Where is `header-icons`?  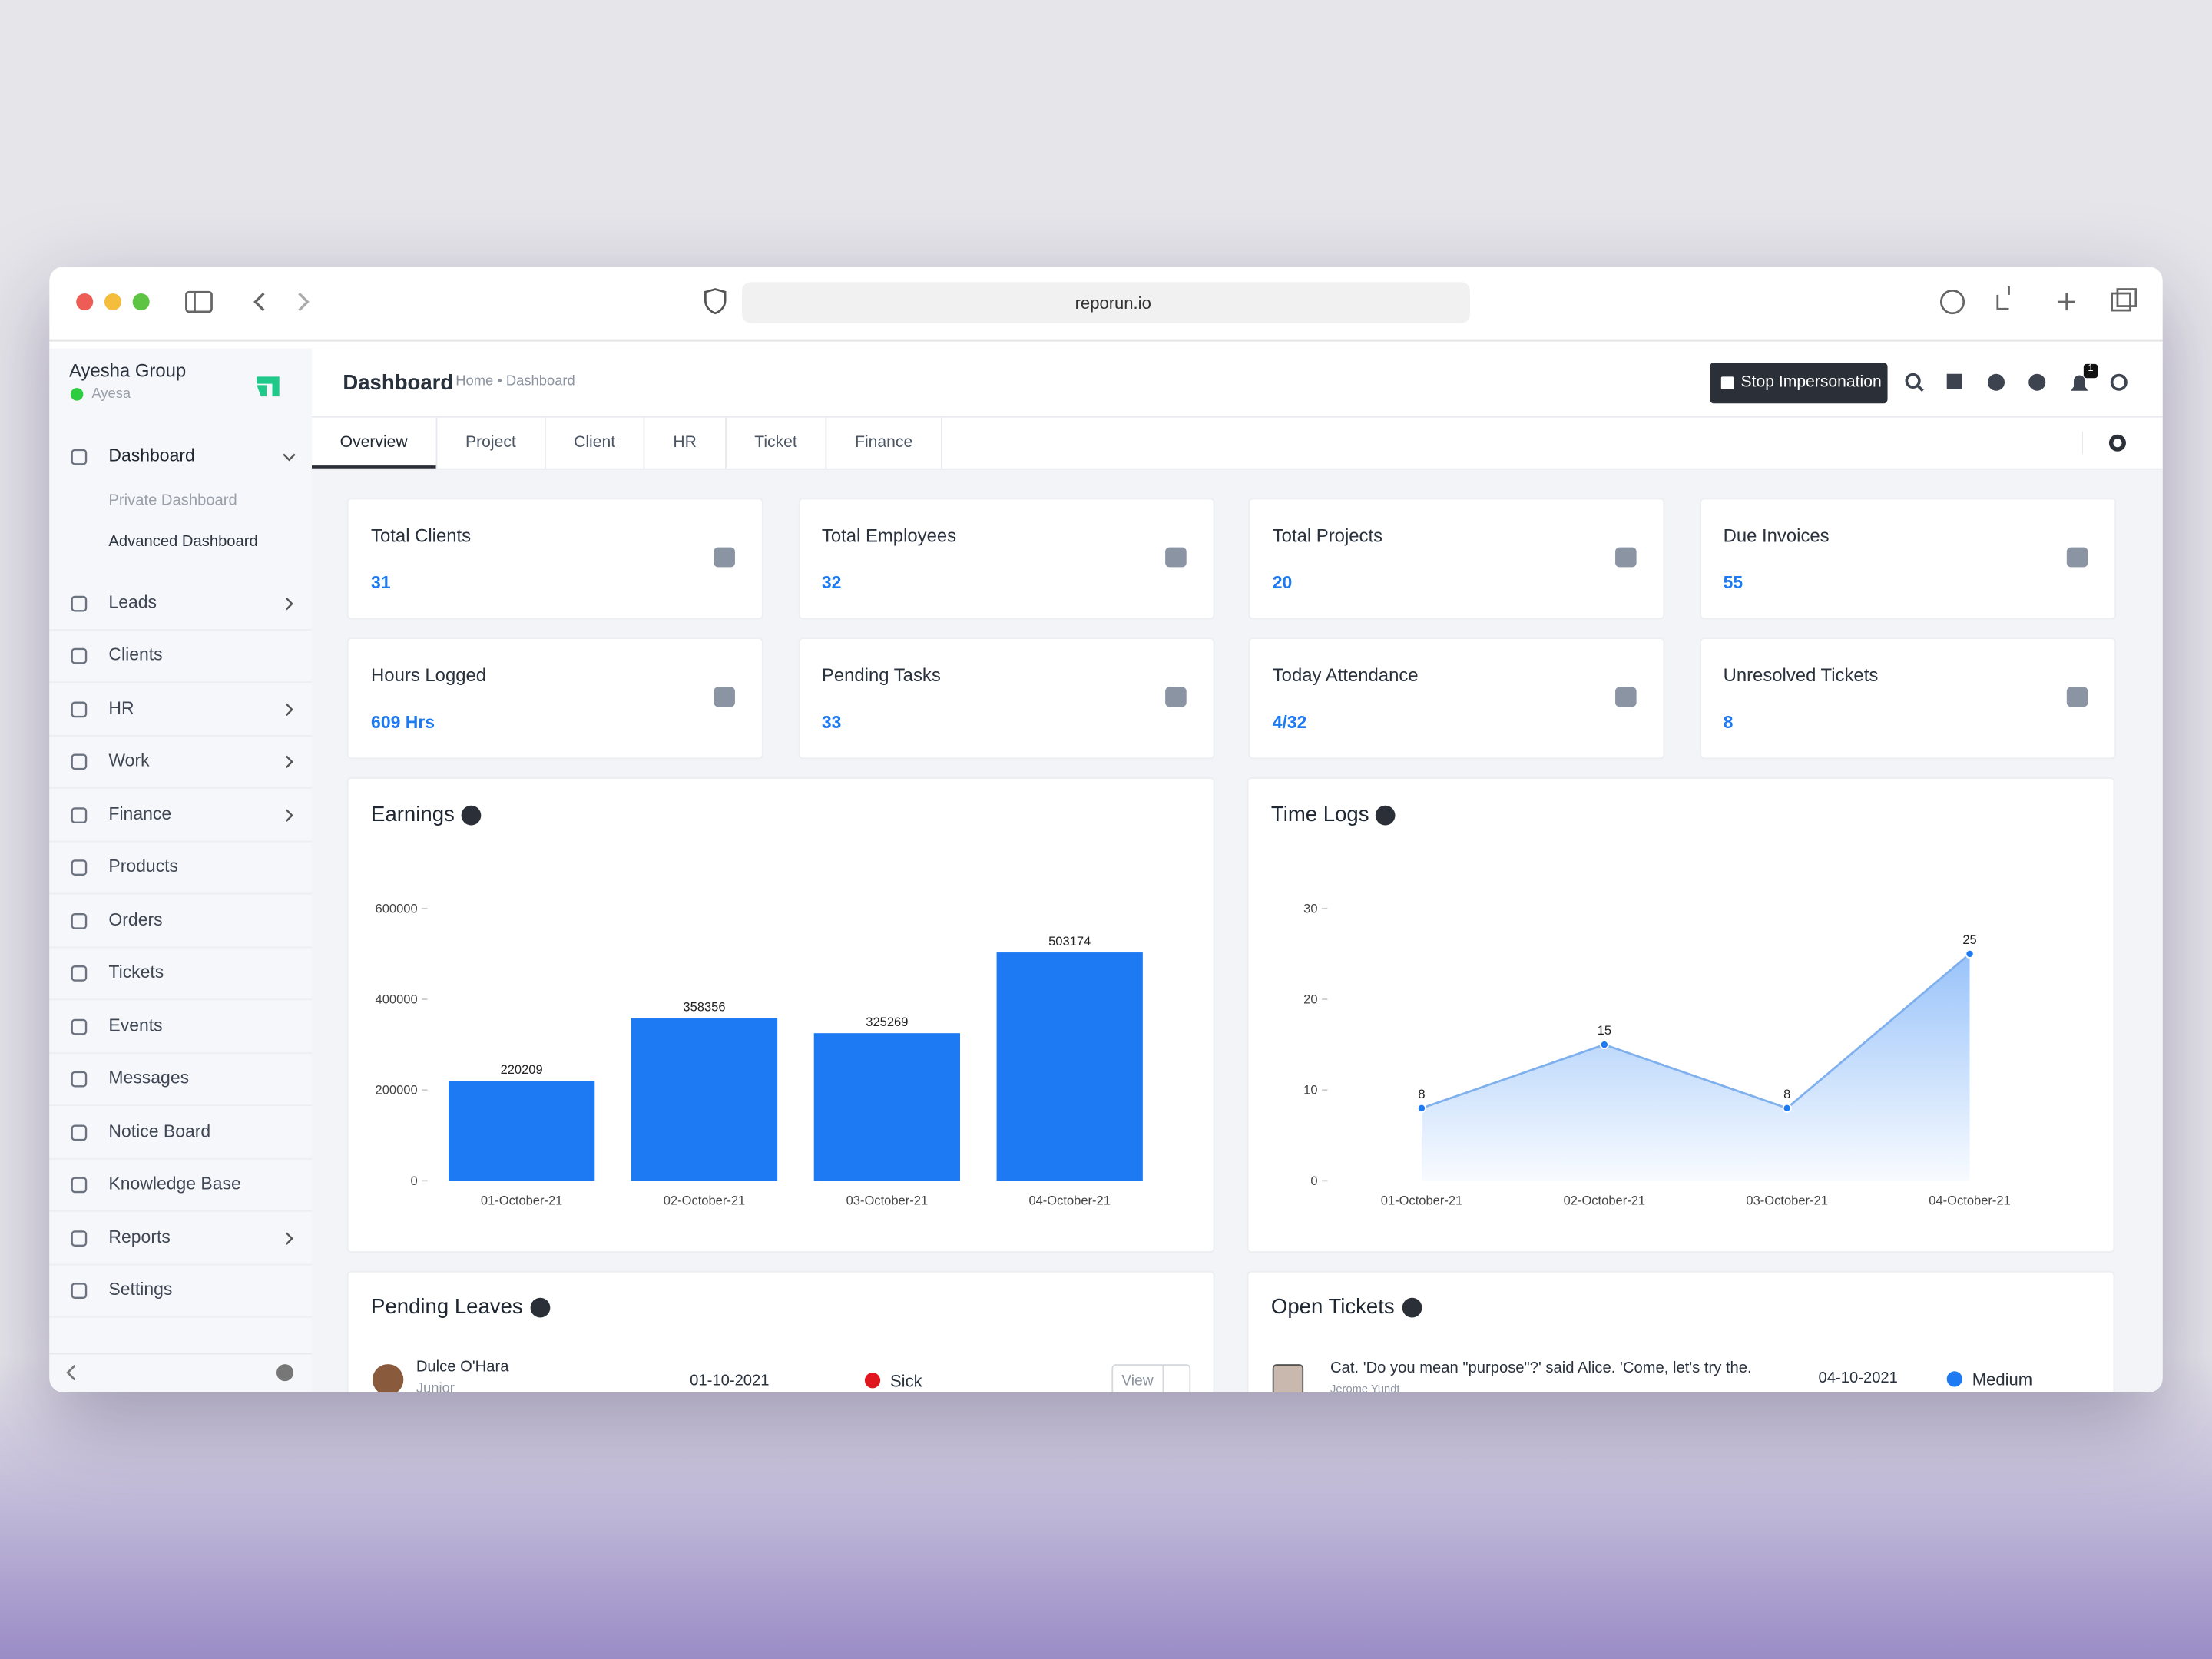
header-icons is located at coordinates (2026, 384).